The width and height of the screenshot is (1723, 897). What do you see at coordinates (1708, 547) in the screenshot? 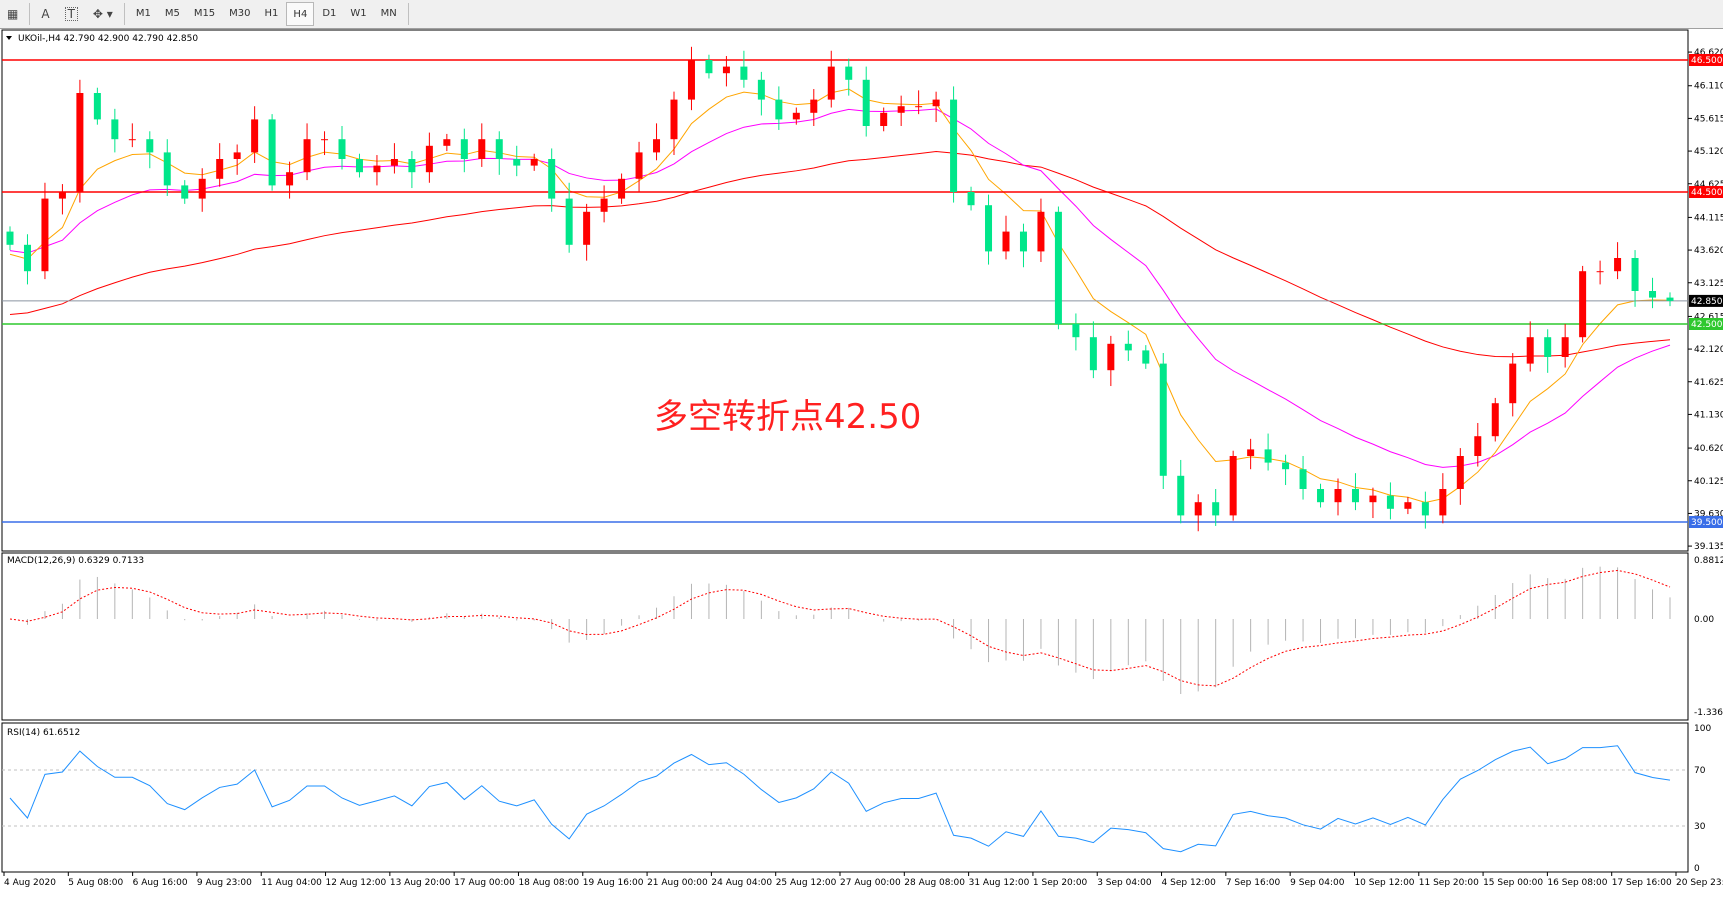
I see `price-axis-label: 39.135` at bounding box center [1708, 547].